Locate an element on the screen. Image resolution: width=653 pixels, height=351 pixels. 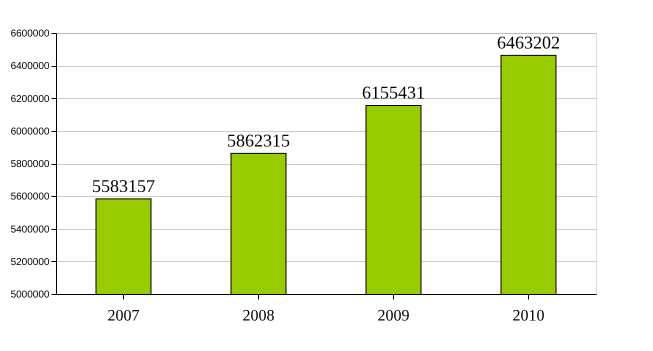
data-label: 6155431 is located at coordinates (393, 92).